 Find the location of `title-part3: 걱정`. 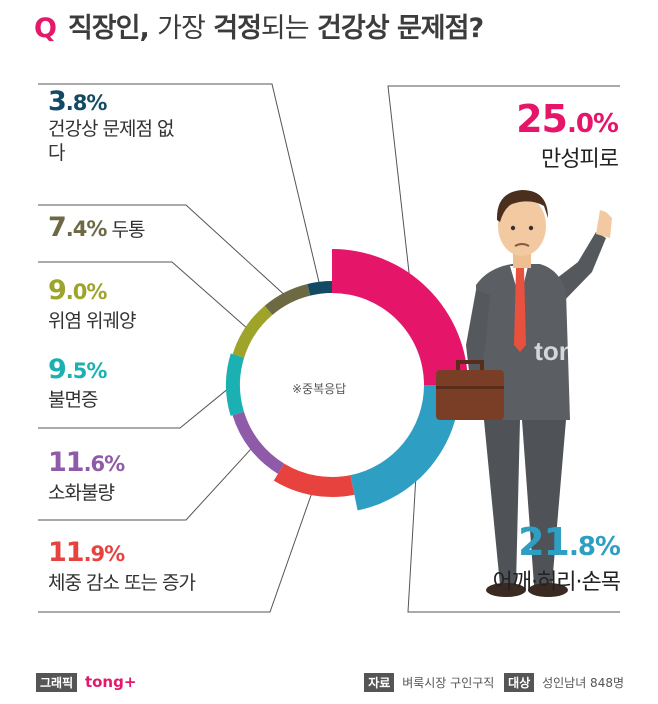

title-part3: 걱정 is located at coordinates (237, 28).